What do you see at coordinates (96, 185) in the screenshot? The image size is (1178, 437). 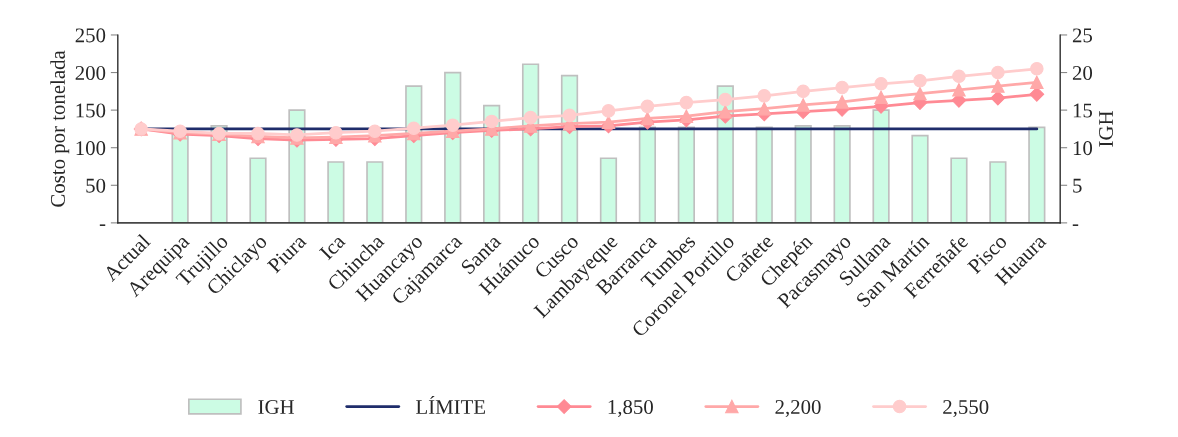 I see `y-tick-label: 50` at bounding box center [96, 185].